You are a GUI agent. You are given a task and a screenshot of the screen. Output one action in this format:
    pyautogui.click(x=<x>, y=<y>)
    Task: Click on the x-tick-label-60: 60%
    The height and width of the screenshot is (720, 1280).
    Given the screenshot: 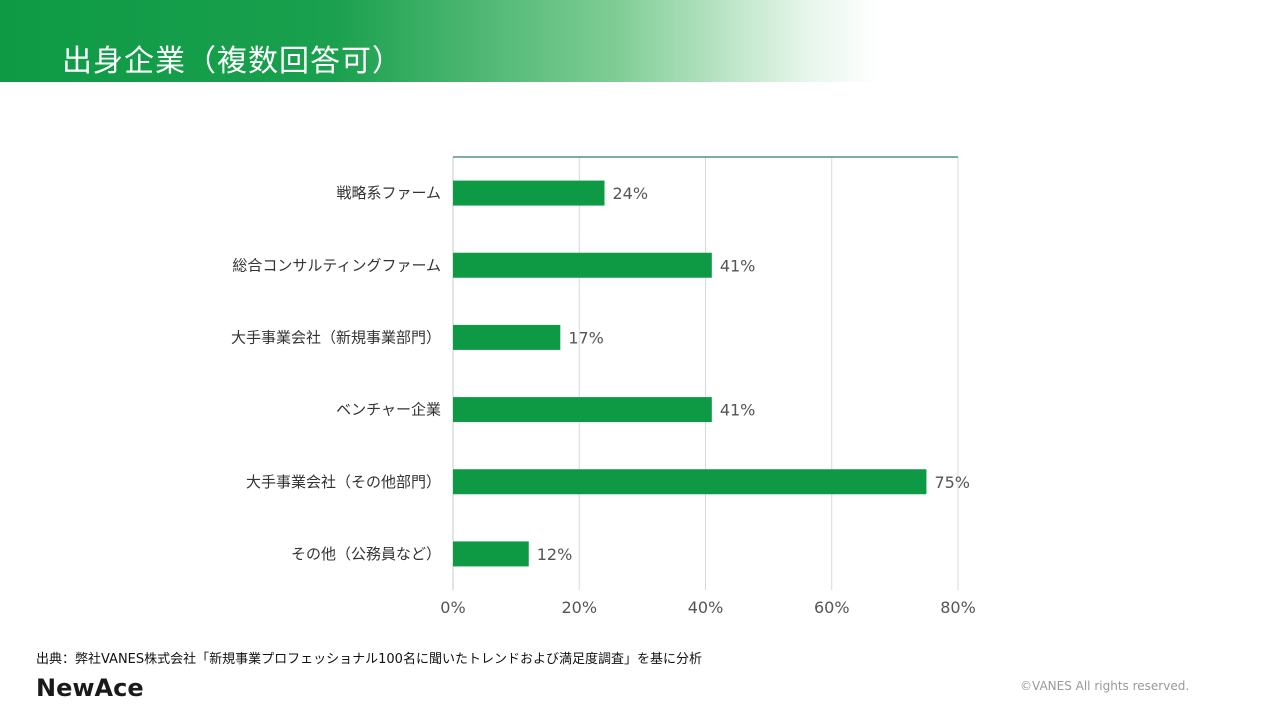 What is the action you would take?
    pyautogui.click(x=832, y=607)
    